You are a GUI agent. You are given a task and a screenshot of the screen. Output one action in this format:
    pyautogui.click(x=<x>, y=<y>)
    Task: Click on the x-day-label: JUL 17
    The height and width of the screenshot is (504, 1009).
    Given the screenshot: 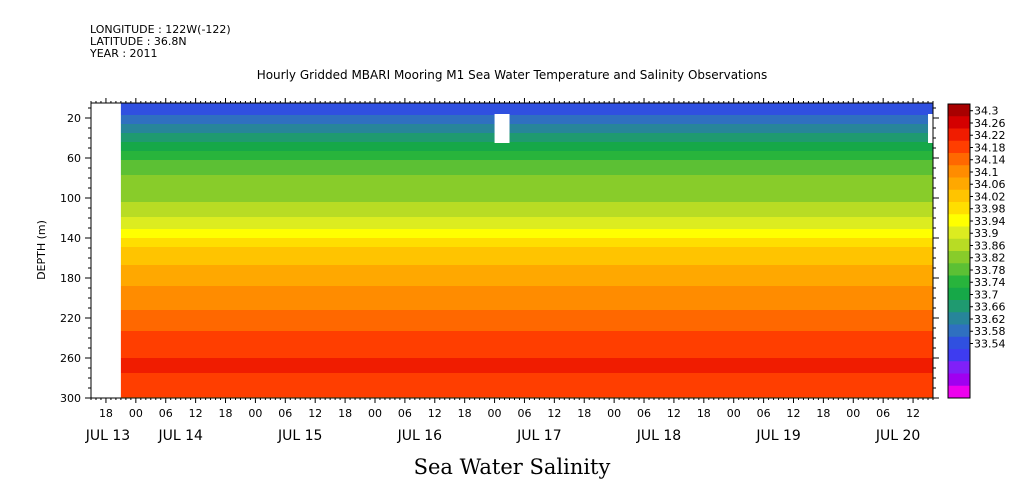 What is the action you would take?
    pyautogui.click(x=538, y=436)
    